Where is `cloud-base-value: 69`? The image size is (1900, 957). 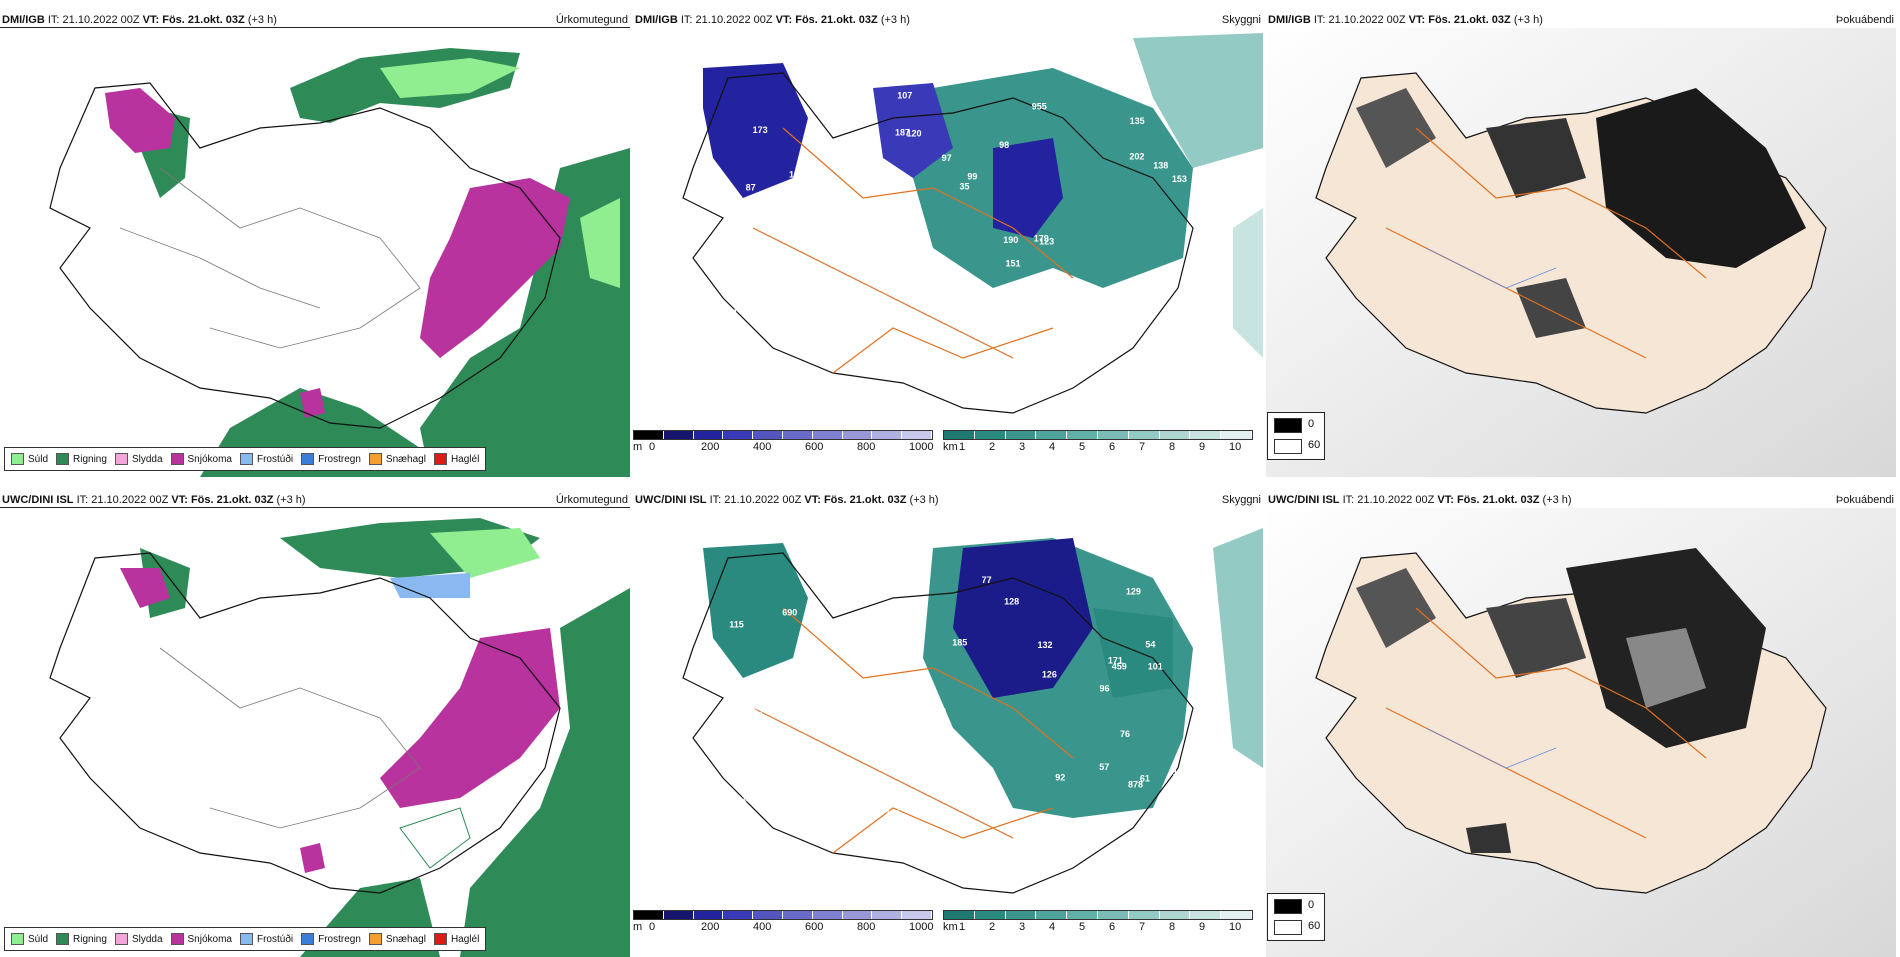
cloud-base-value: 69 is located at coordinates (766, 273).